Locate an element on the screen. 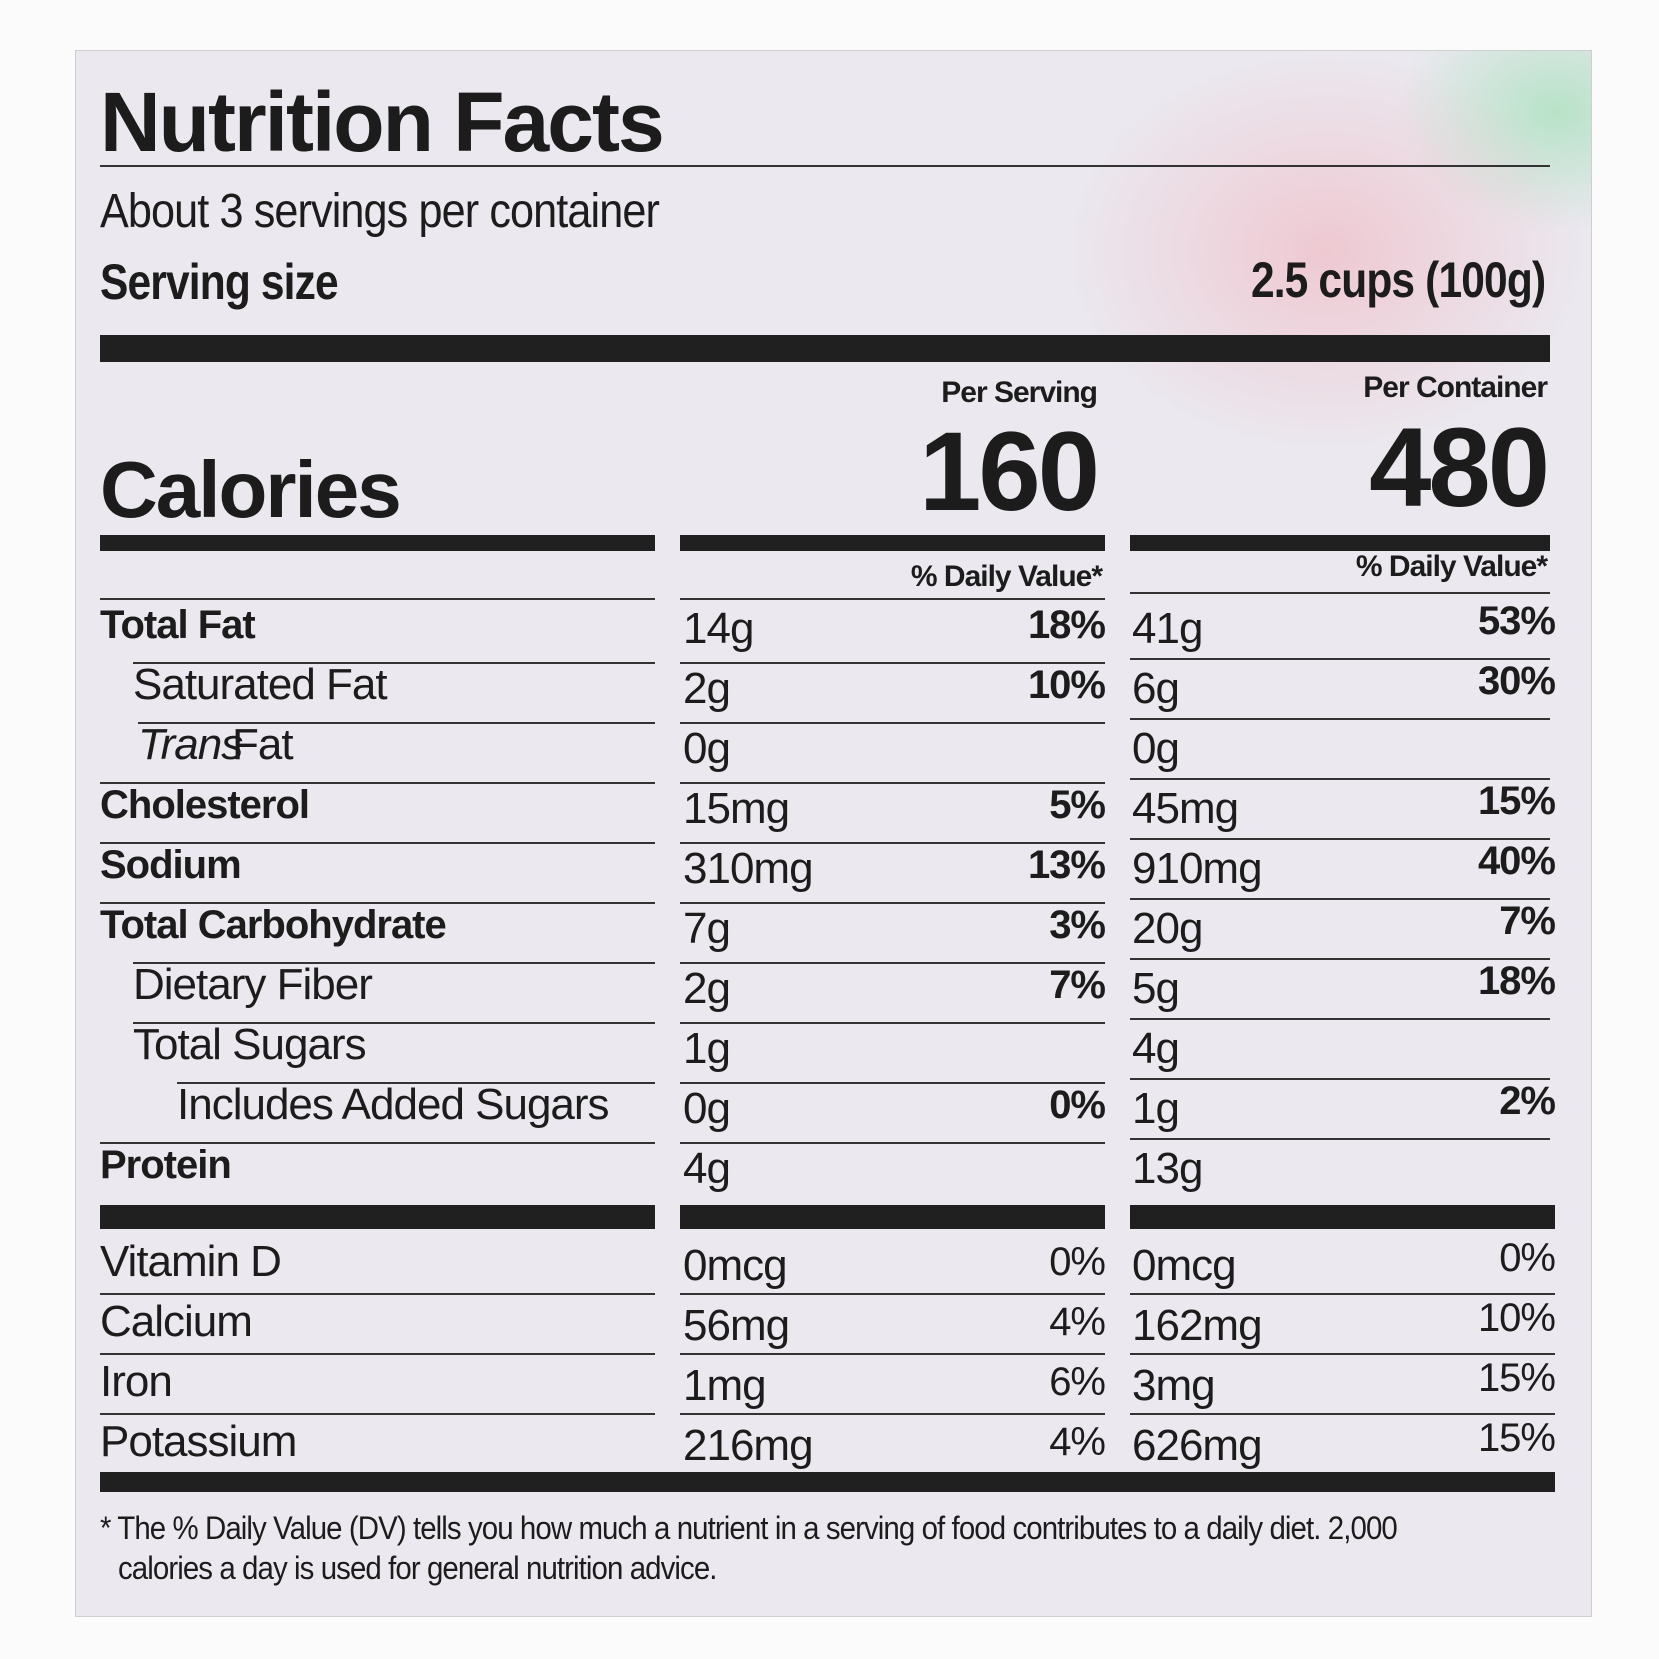 The width and height of the screenshot is (1659, 1659). container-amount: 20g is located at coordinates (1167, 928).